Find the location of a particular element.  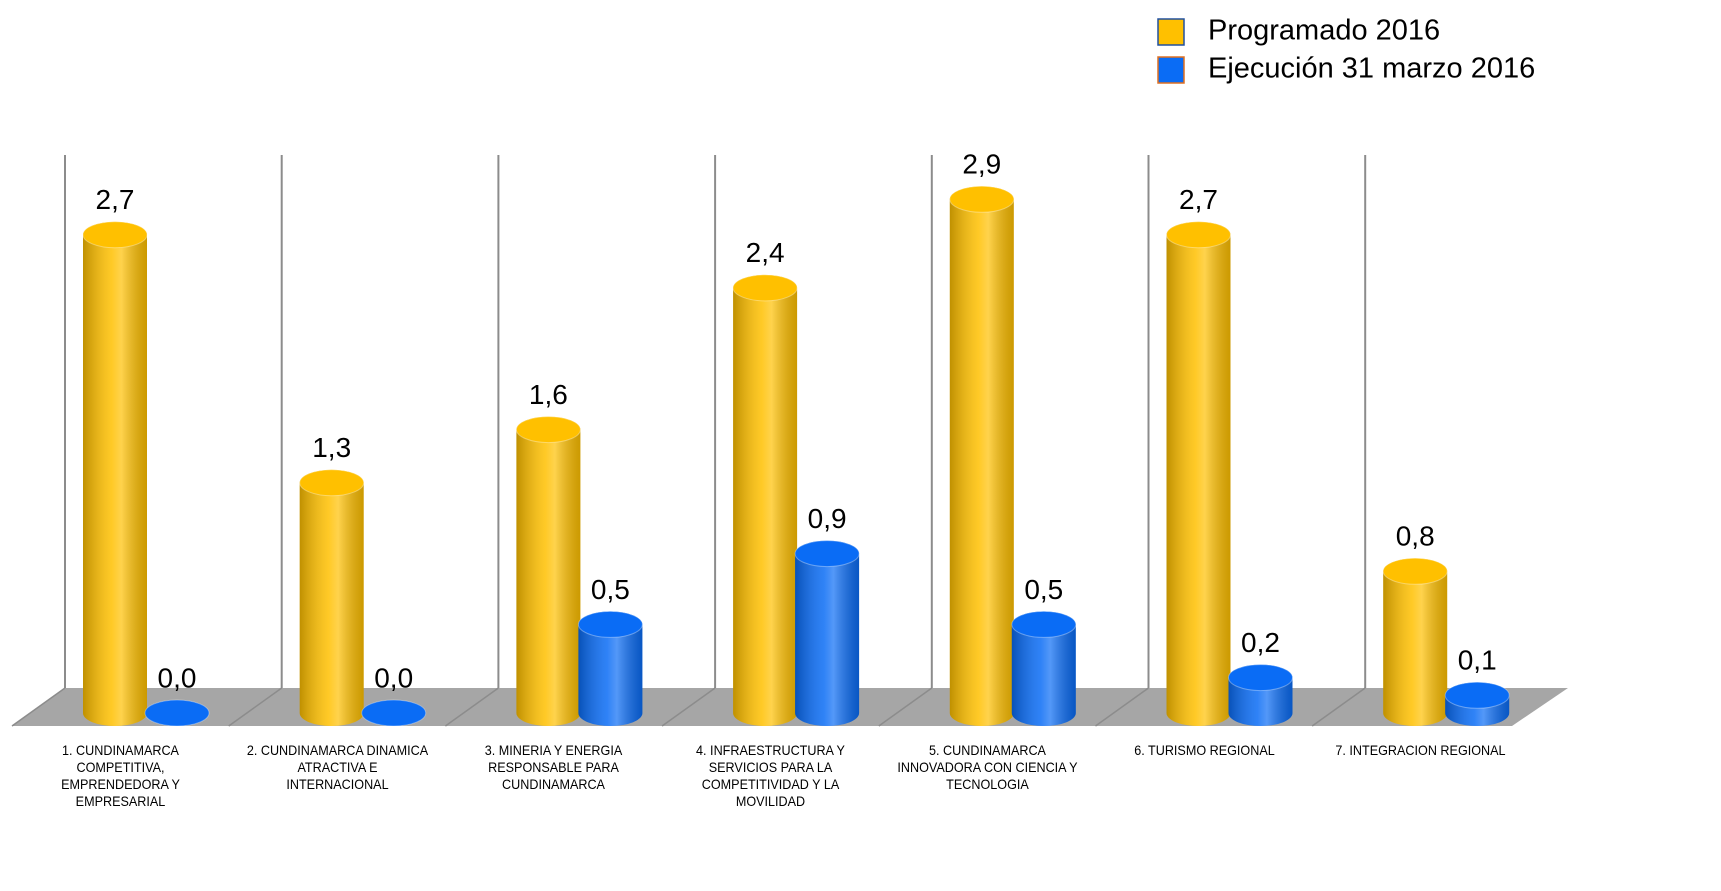

value-label: 2,9 is located at coordinates (981, 164).